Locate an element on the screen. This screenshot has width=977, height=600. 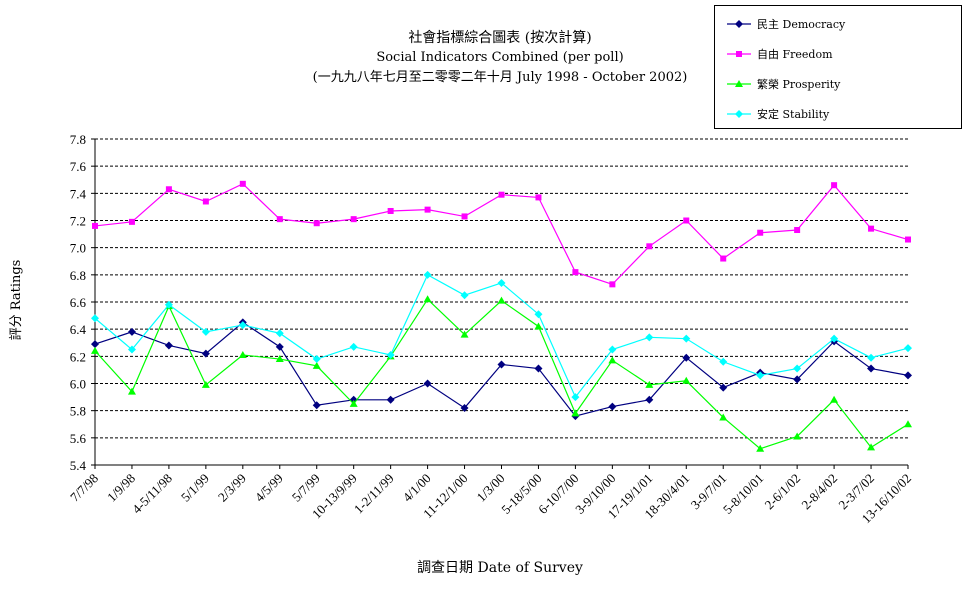
y-tick-label: 7.8 is located at coordinates (78, 139).